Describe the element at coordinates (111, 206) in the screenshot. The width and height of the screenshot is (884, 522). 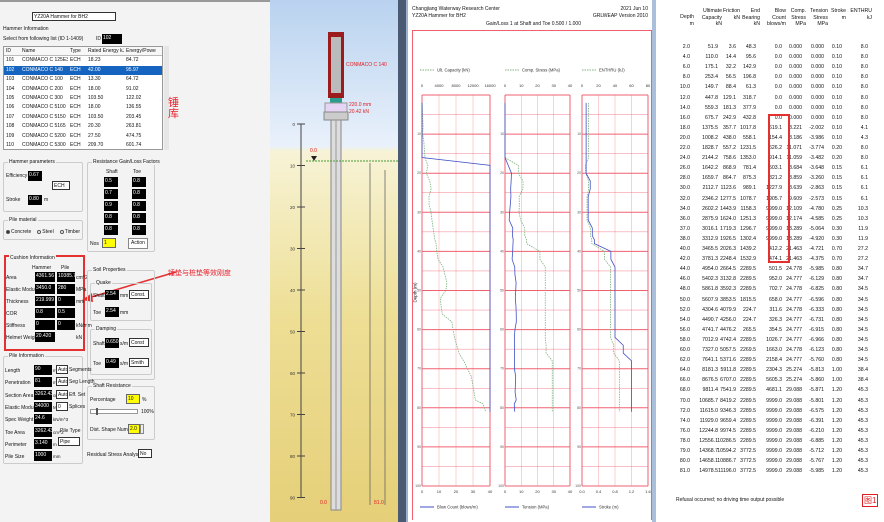
I see `shaft-factor-input: 0.9` at that location.